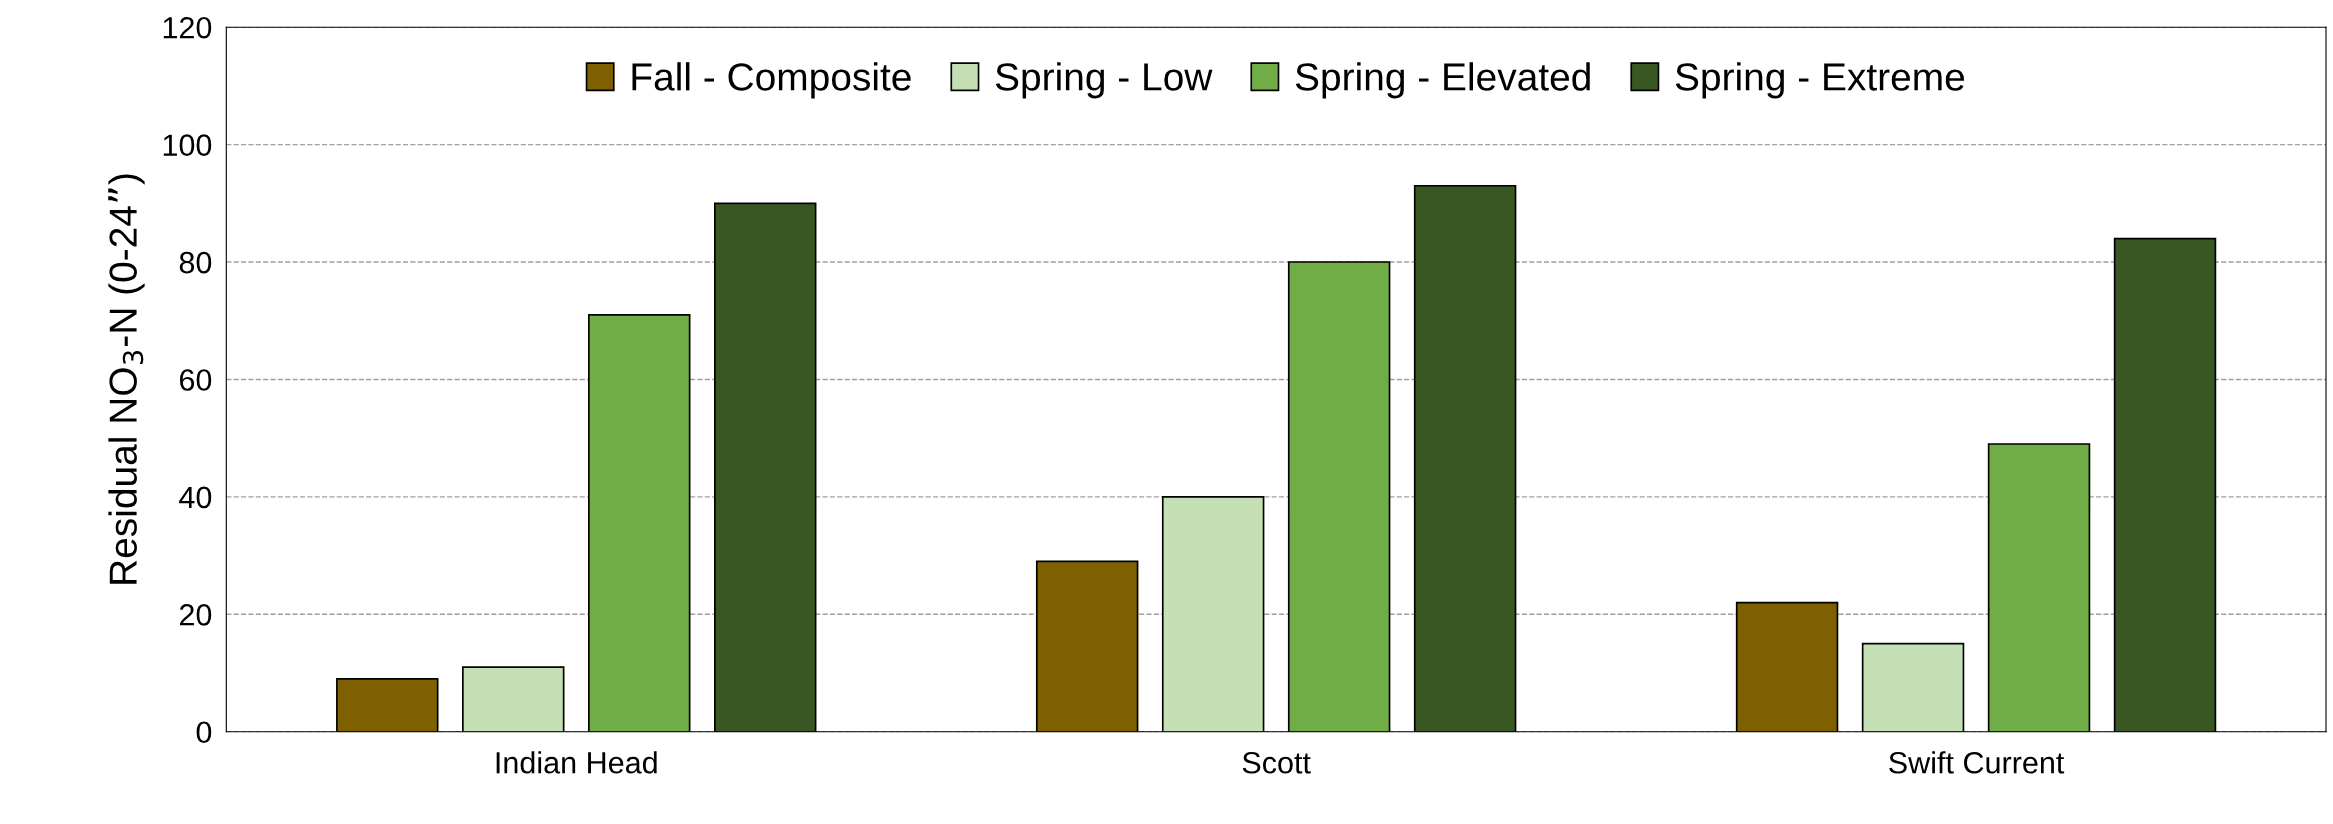  Describe the element at coordinates (126, 379) in the screenshot. I see `y-axis-title: Residual NO$_{3}$-N (0-24”)` at that location.